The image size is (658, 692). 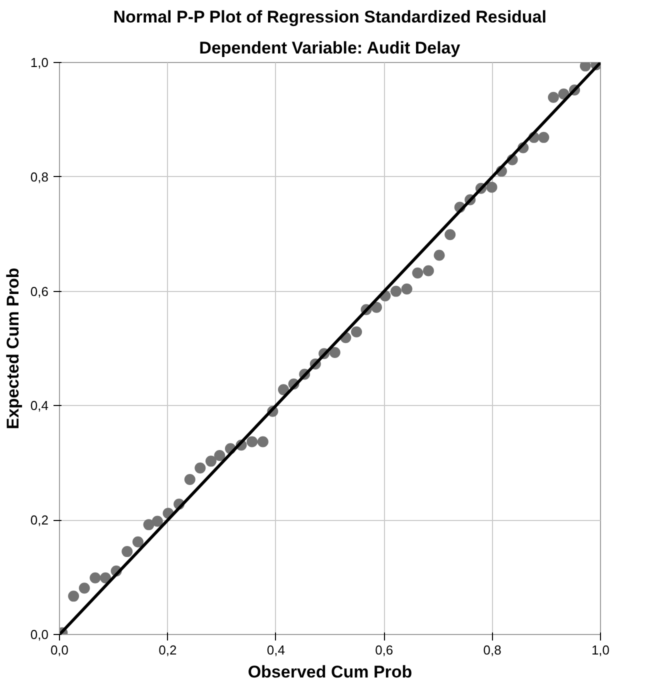 I want to click on y-tick-label: 0,6, so click(x=39, y=291).